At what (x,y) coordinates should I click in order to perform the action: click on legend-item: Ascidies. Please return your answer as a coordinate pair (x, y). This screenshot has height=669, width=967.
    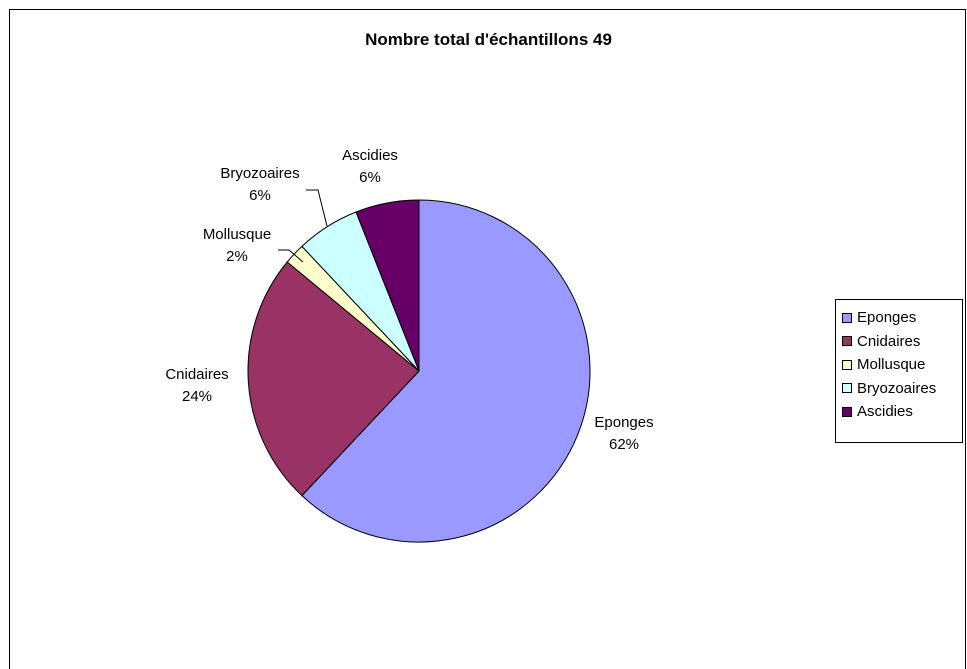
    Looking at the image, I should click on (902, 412).